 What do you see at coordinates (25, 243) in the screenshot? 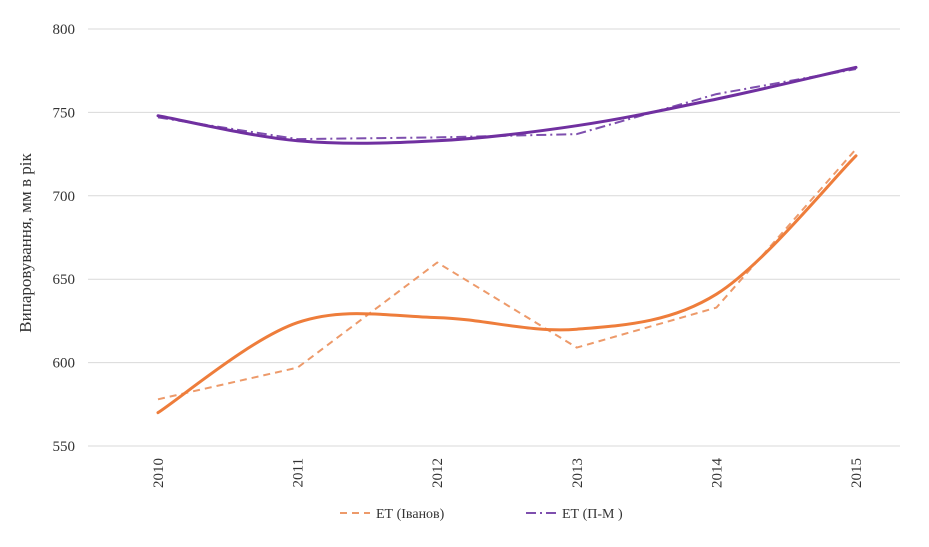
I see `y-axis-label: Випаровування, мм в рік` at bounding box center [25, 243].